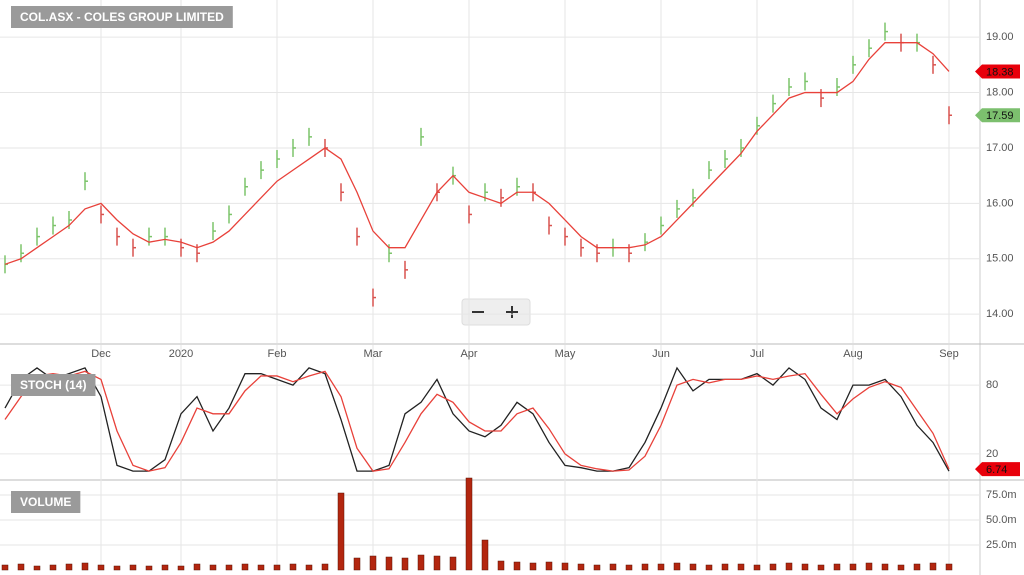 The width and height of the screenshot is (1024, 575). I want to click on y-tick-label: 75.0m, so click(1001, 495).